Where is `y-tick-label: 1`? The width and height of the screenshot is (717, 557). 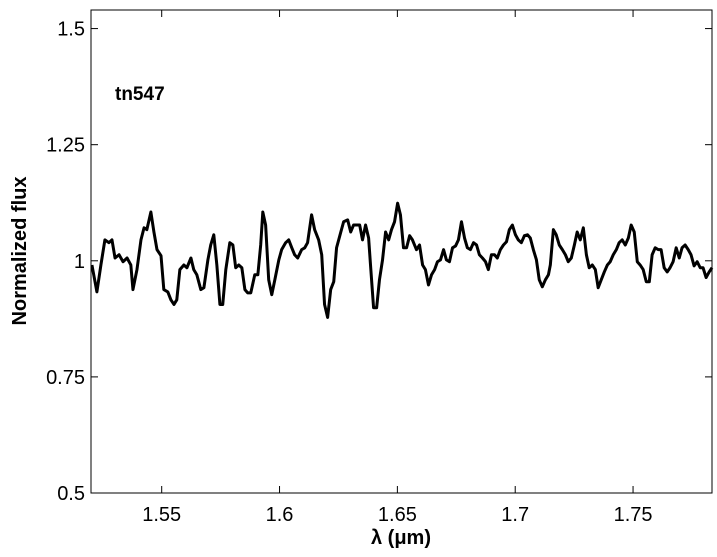
y-tick-label: 1 is located at coordinates (79, 262).